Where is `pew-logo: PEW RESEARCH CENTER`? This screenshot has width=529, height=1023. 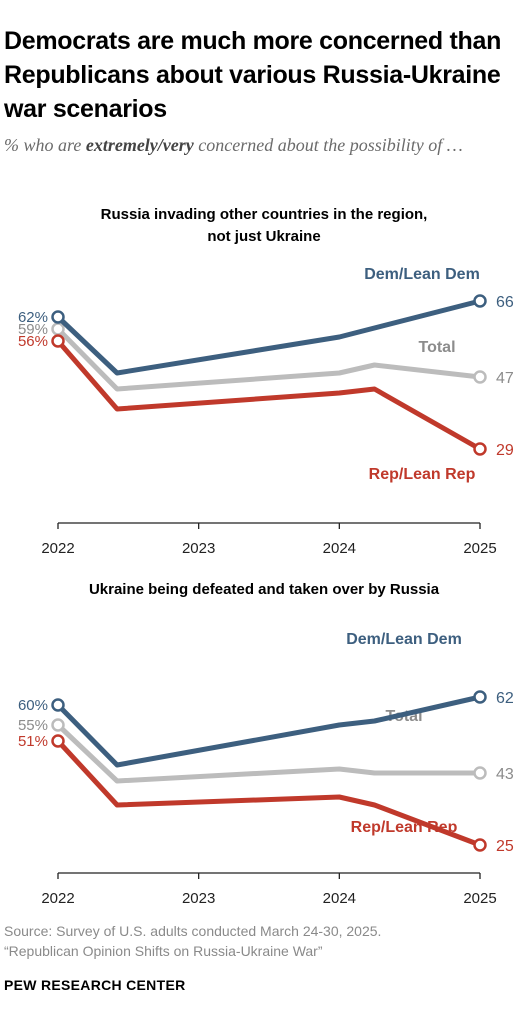
pew-logo: PEW RESEARCH CENTER is located at coordinates (95, 985).